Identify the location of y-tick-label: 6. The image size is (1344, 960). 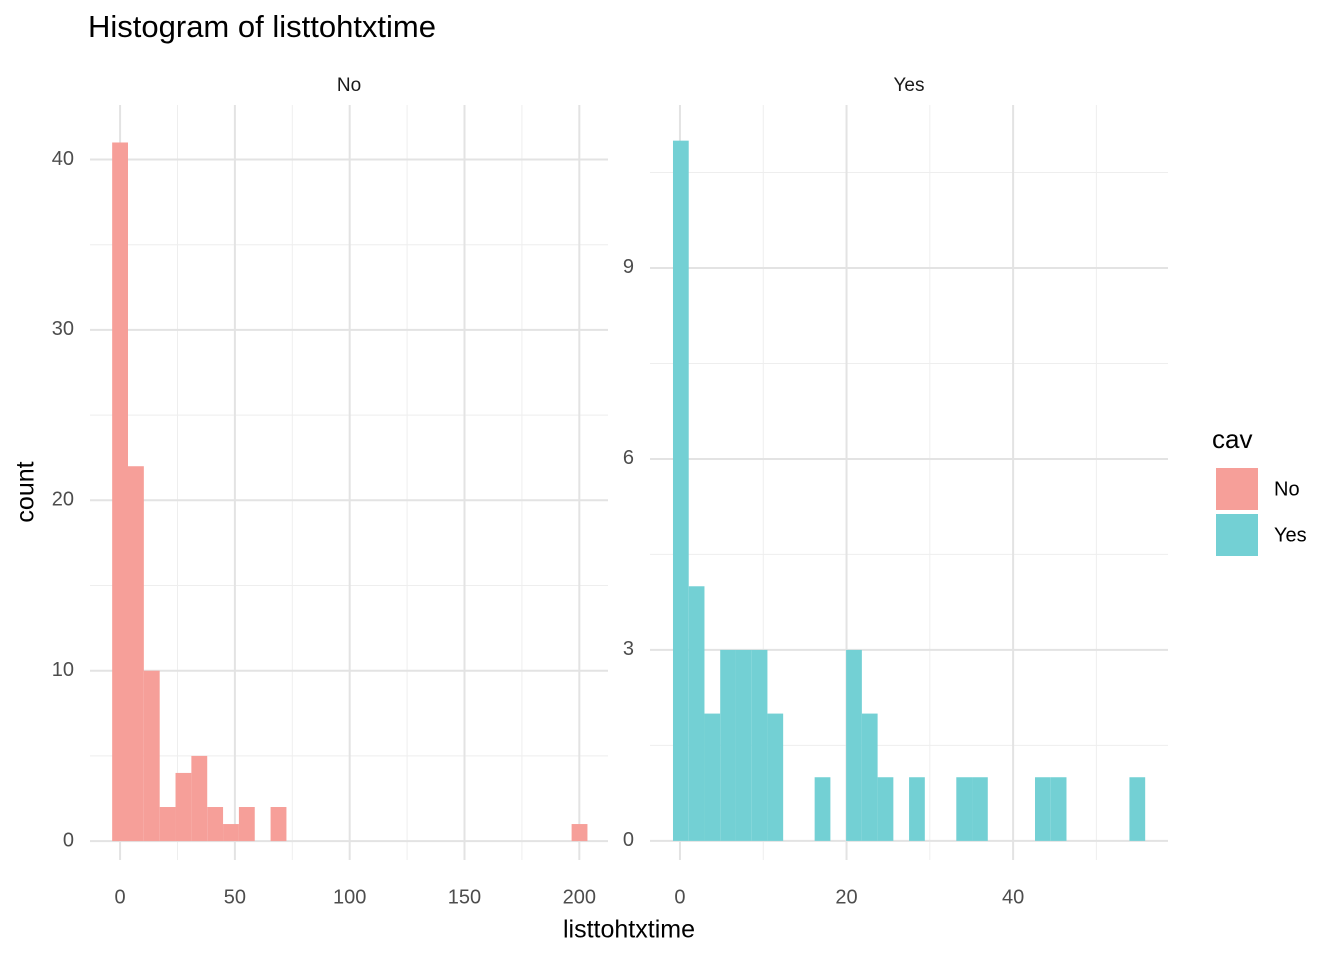
(628, 458).